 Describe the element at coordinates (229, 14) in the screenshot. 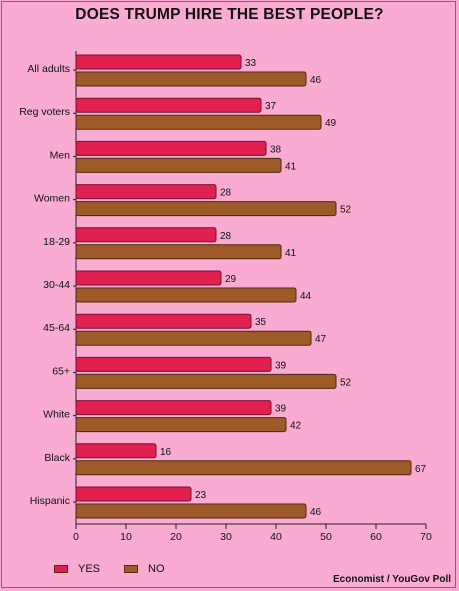

I see `chart-title: DOES TRUMP HIRE THE BEST PEOPLE?` at that location.